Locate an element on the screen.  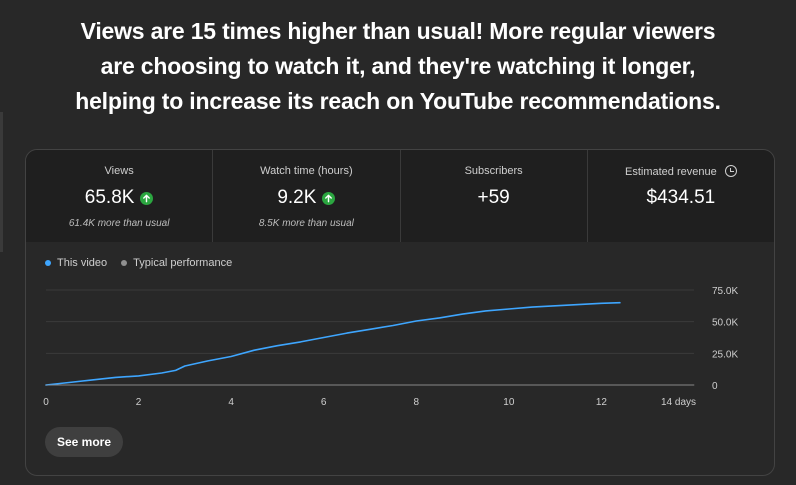
metric-subscribers: Subscribers +59 is located at coordinates (494, 196).